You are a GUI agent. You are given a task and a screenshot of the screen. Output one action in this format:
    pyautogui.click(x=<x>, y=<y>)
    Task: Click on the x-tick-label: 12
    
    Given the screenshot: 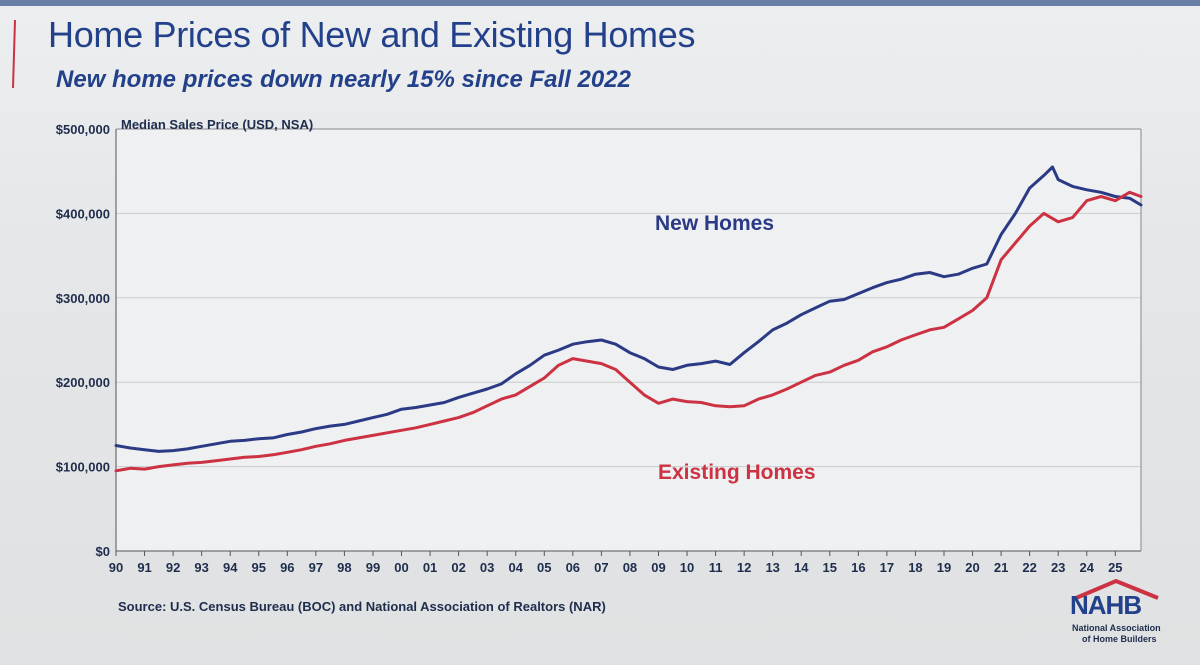 What is the action you would take?
    pyautogui.click(x=744, y=567)
    